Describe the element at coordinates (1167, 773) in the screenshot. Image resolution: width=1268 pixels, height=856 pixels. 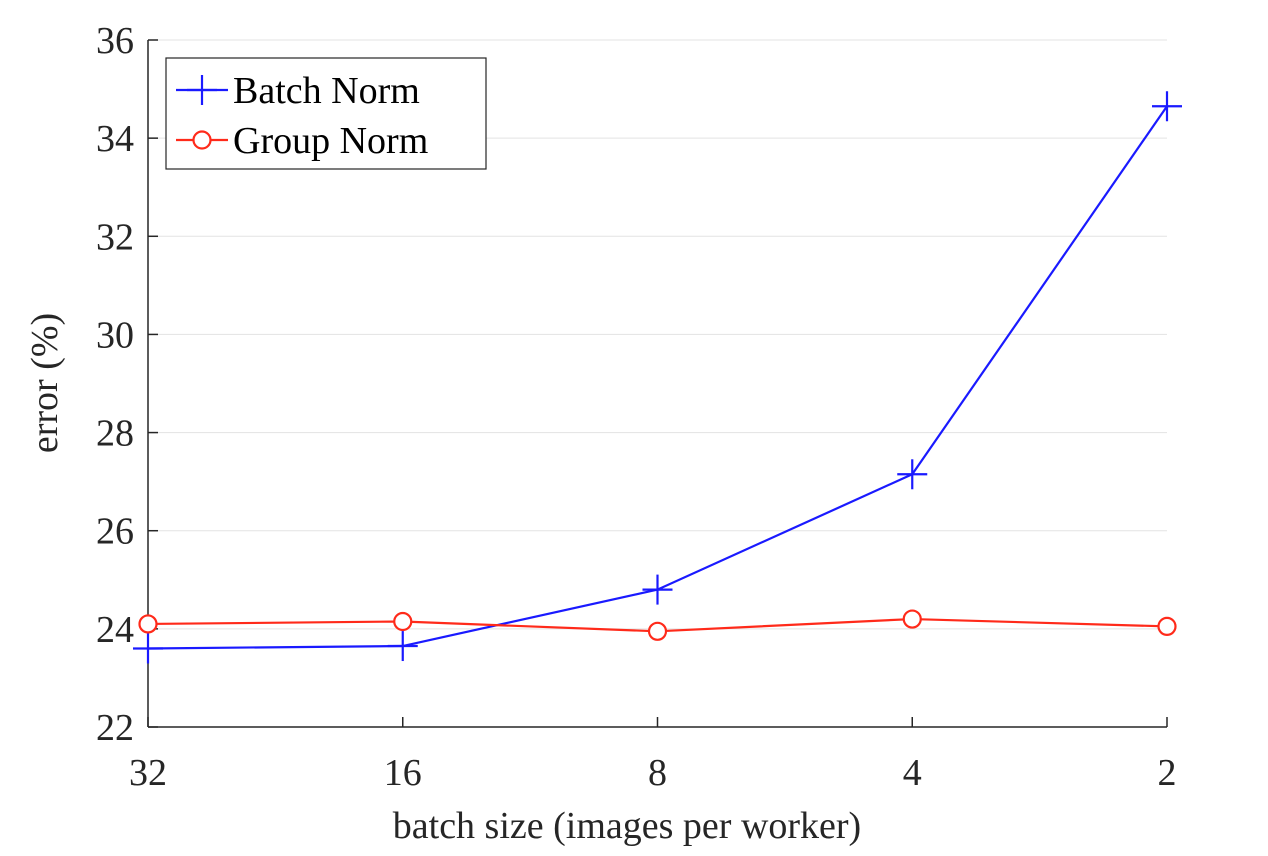
I see `x-tick-label: 2` at that location.